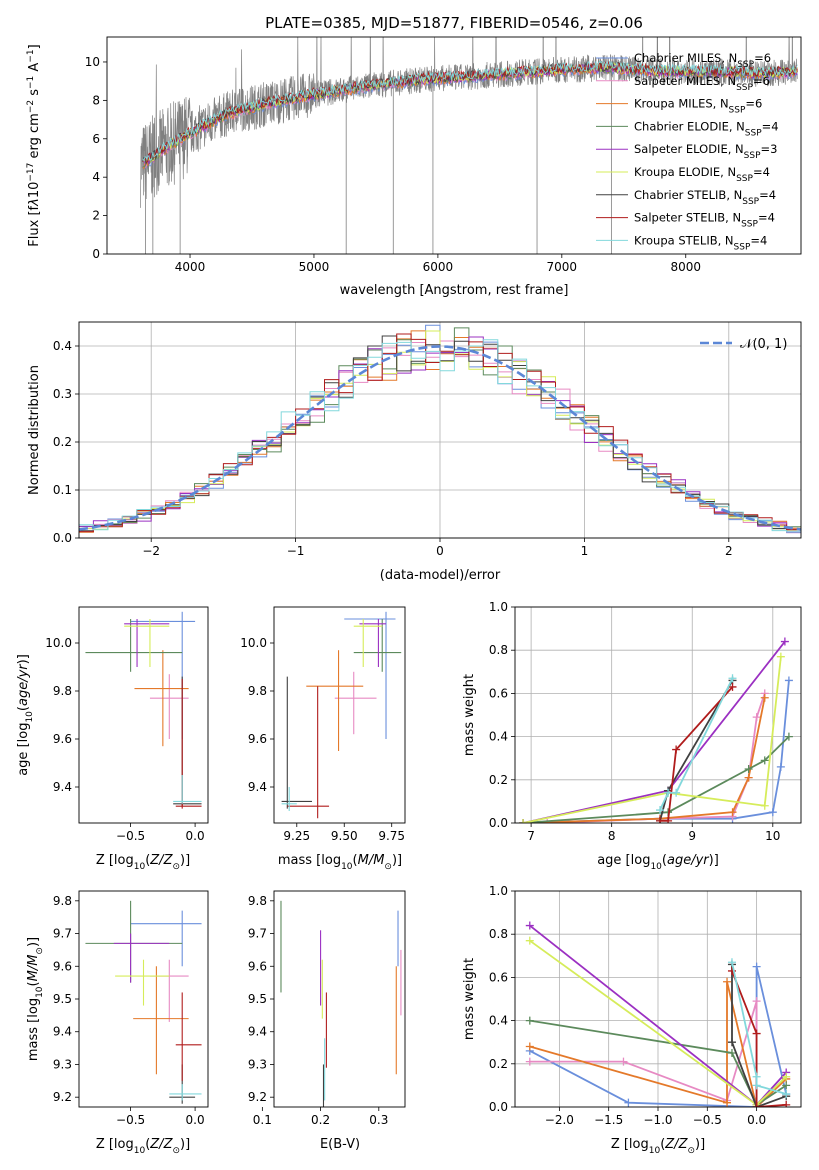  What do you see at coordinates (296, 551) in the screenshot?
I see `x-tick-label: −1` at bounding box center [296, 551].